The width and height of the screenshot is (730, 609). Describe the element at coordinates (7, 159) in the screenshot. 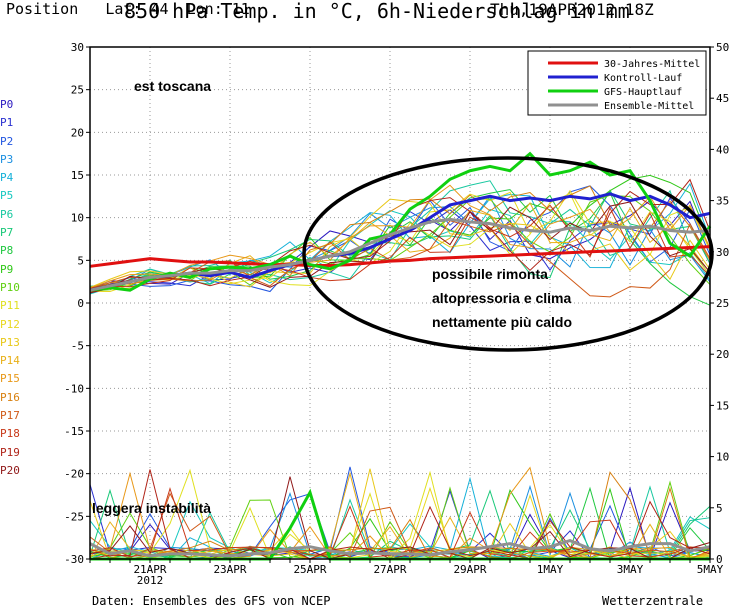

I see `member-label: P3` at that location.